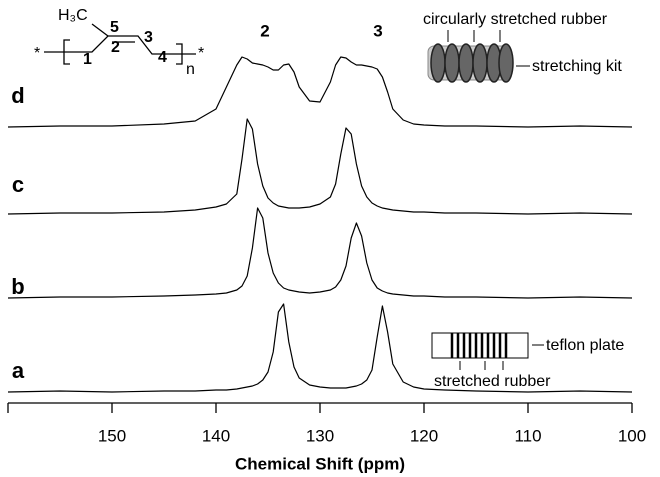  I want to click on series-label: d, so click(17, 95).